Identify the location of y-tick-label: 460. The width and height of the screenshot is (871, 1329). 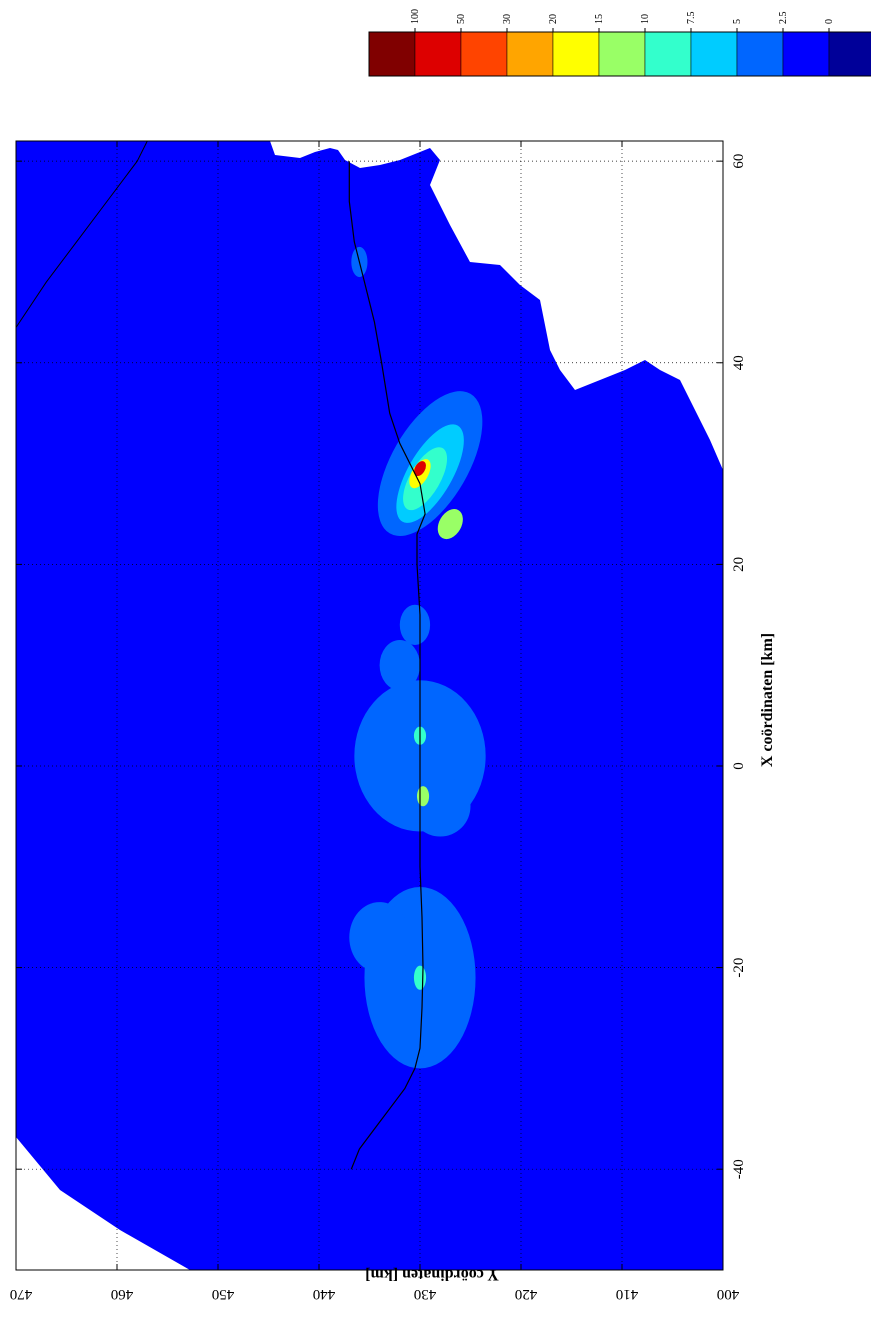
(122, 1294).